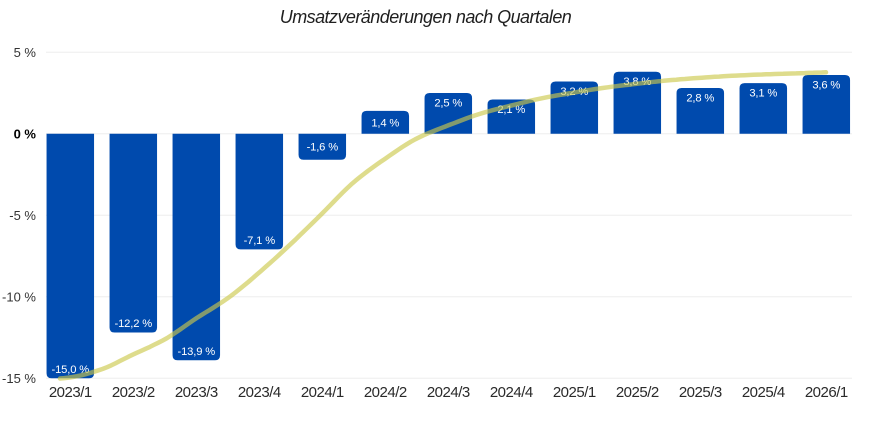 This screenshot has height=422, width=891. Describe the element at coordinates (826, 392) in the screenshot. I see `svg-text: 2026/1` at that location.